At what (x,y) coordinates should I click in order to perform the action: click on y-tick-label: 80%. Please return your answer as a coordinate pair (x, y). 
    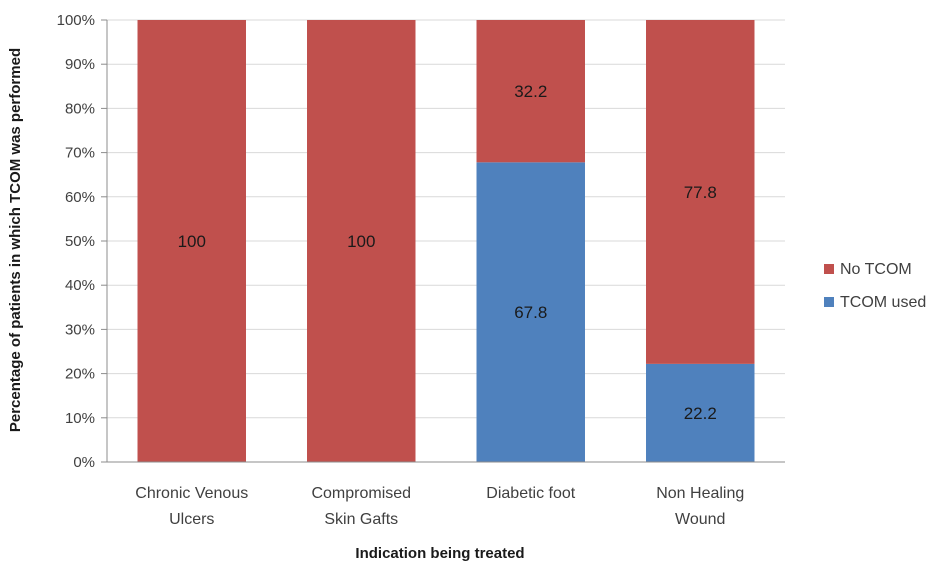
    Looking at the image, I should click on (80, 108).